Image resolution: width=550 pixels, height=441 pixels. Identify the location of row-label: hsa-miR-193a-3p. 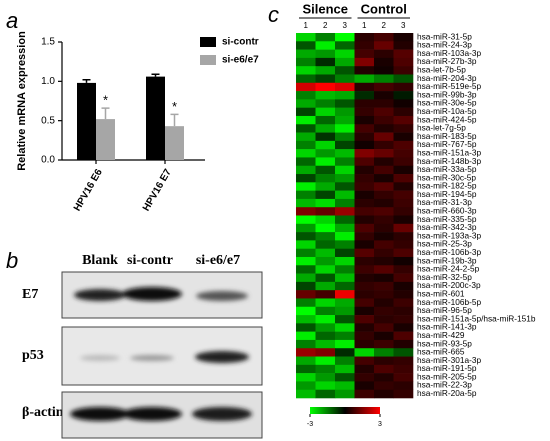
(449, 235).